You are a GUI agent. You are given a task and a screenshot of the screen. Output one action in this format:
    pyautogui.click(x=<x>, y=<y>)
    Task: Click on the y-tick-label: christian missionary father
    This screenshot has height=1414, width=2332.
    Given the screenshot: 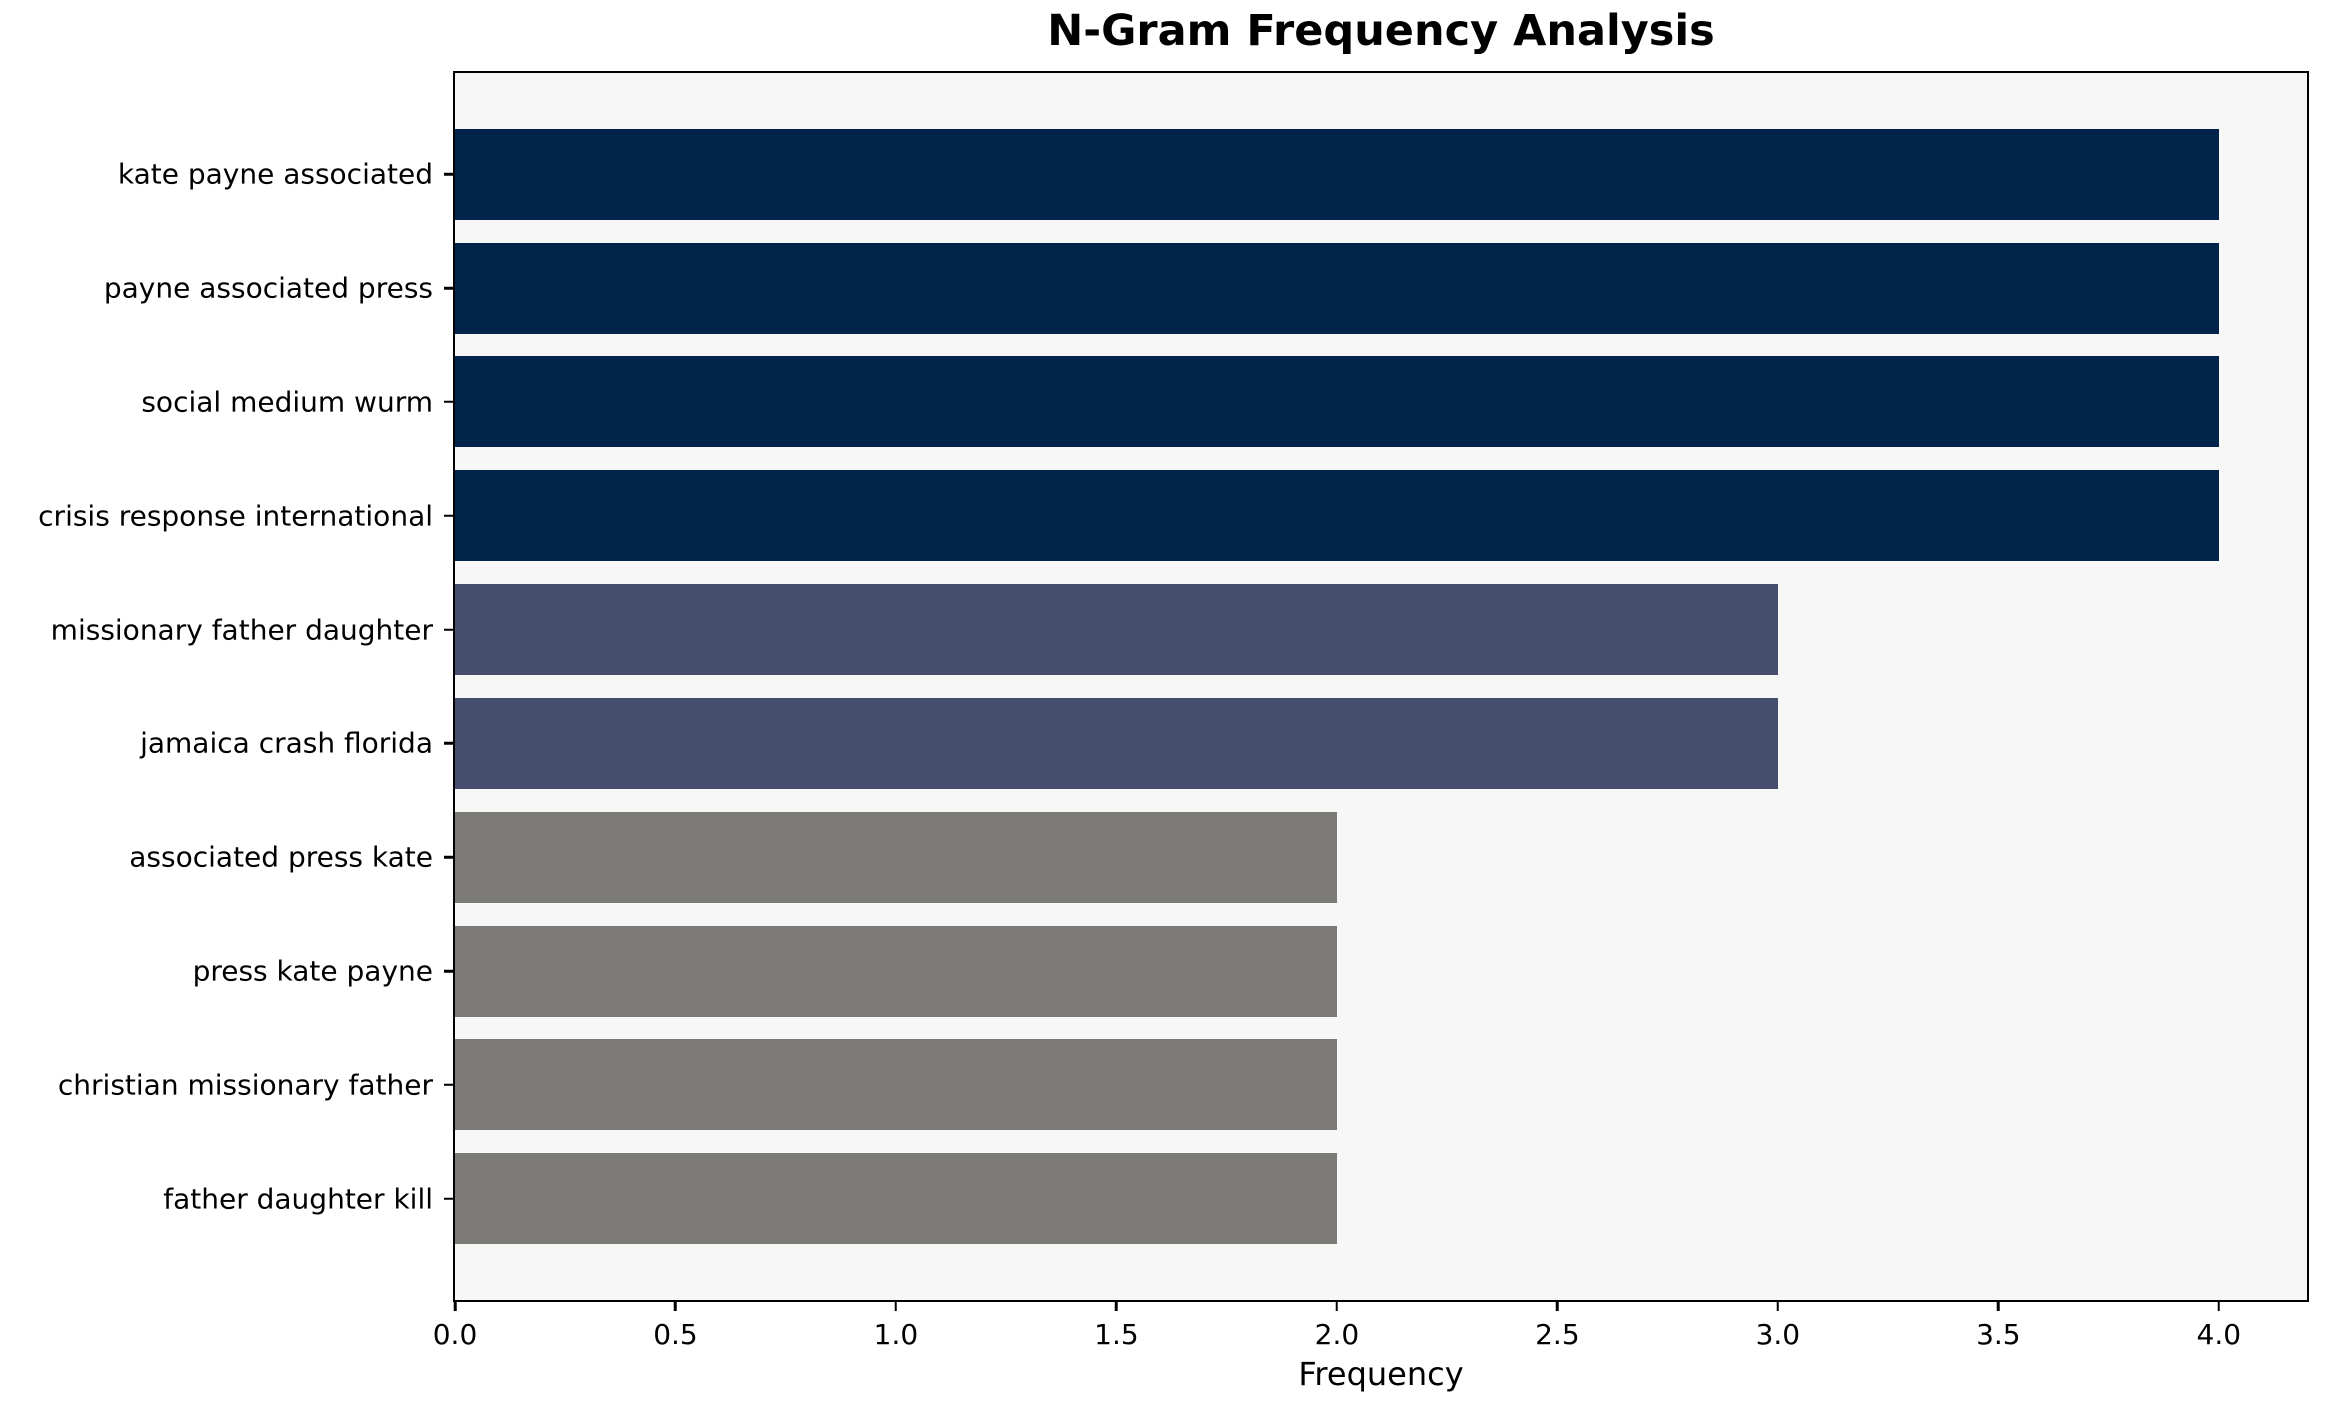 What is the action you would take?
    pyautogui.click(x=245, y=1085)
    